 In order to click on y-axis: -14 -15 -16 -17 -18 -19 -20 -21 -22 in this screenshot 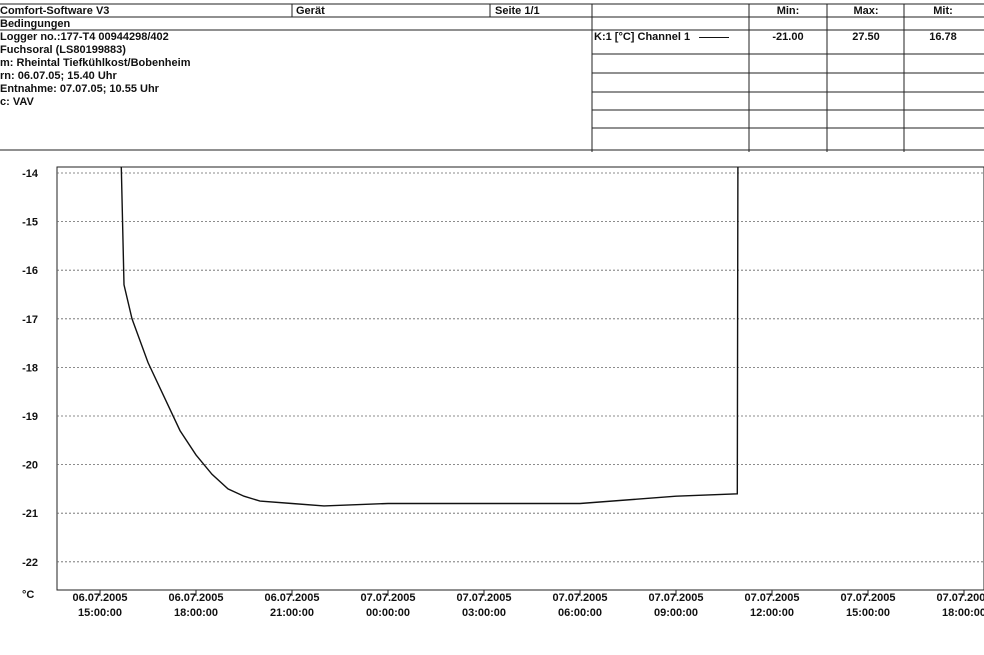, I will do `click(30, 368)`.